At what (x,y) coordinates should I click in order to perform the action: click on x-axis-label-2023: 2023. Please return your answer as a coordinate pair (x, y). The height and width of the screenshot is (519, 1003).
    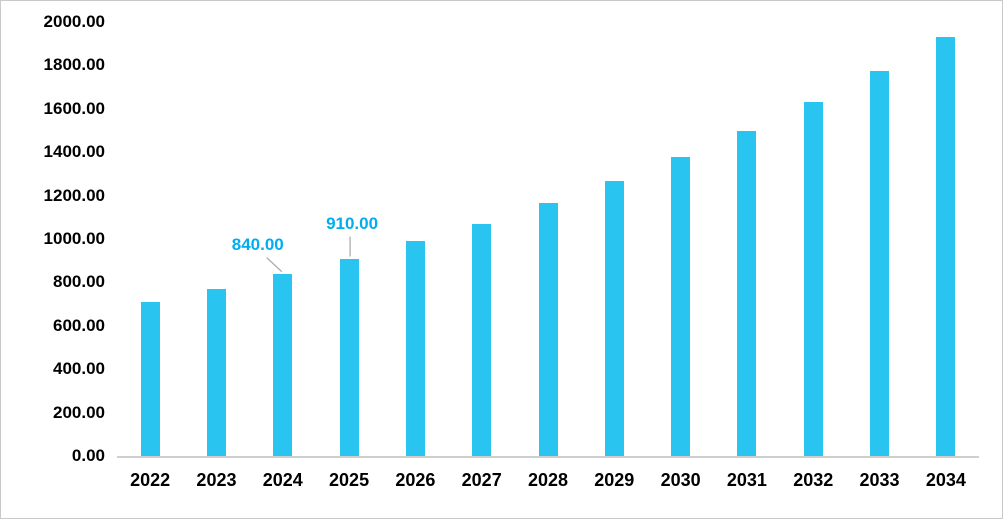
    Looking at the image, I should click on (216, 480).